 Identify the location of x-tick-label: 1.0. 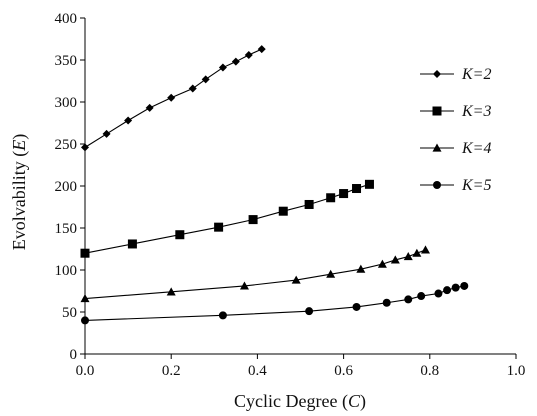
(516, 371).